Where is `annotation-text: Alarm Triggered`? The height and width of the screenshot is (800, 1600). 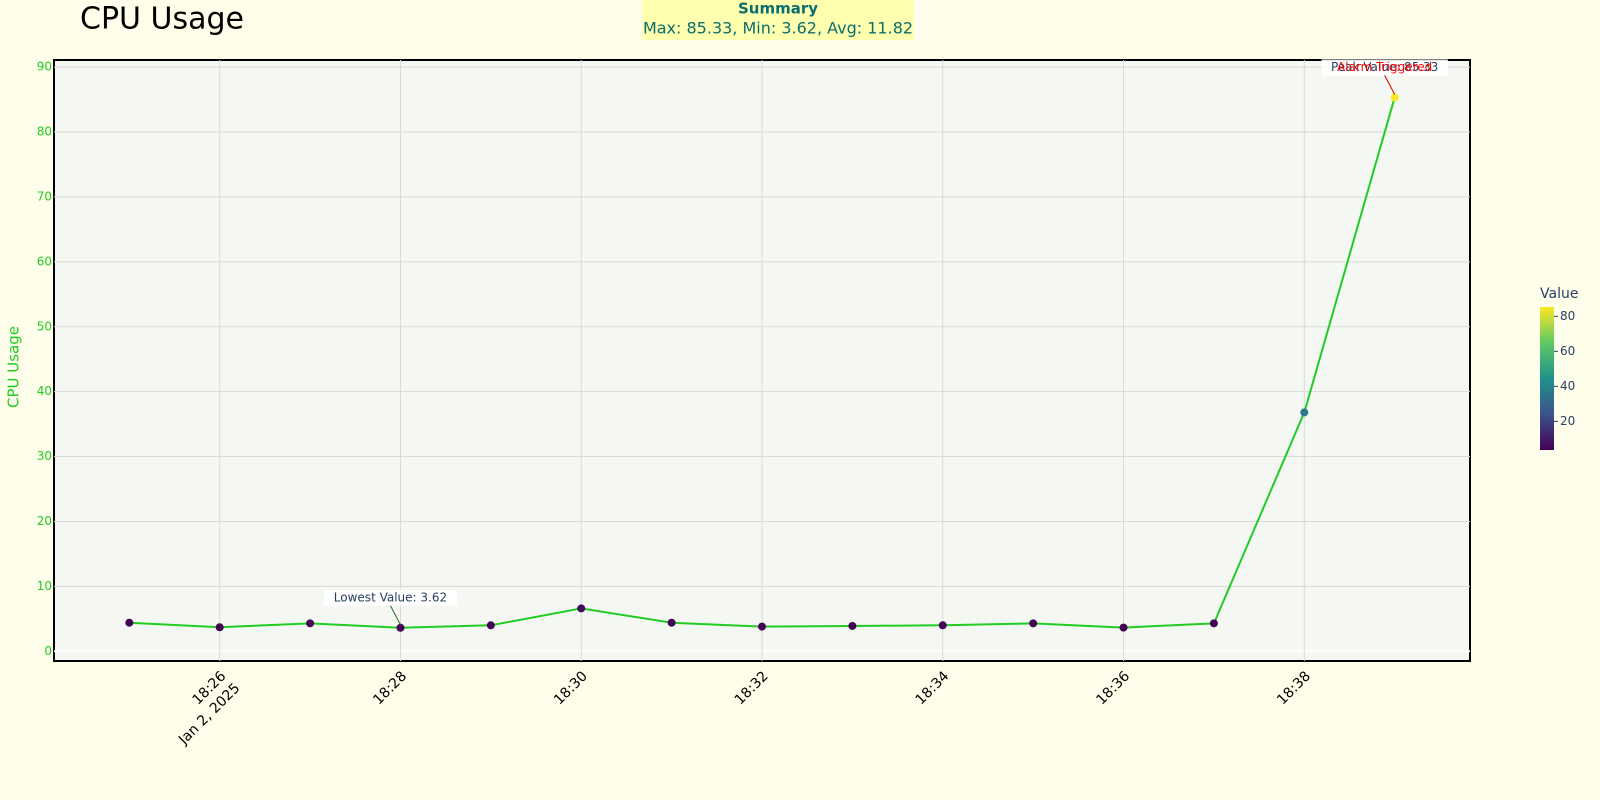
annotation-text: Alarm Triggered is located at coordinates (1384, 67).